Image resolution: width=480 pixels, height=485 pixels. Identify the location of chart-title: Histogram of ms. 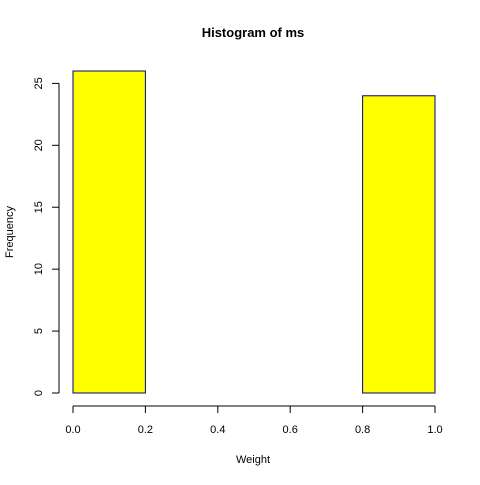
(253, 32).